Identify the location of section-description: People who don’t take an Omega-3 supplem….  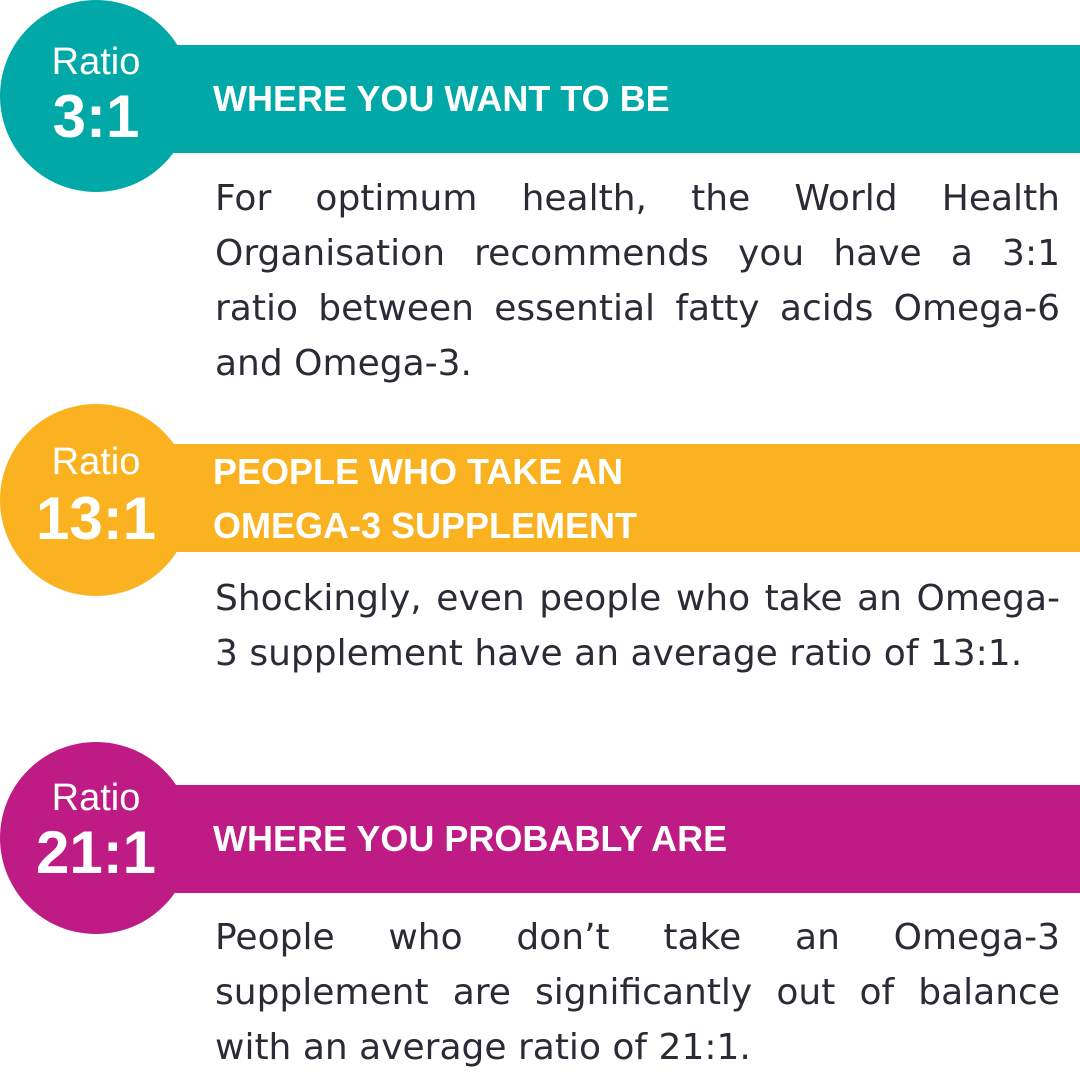
(637, 992).